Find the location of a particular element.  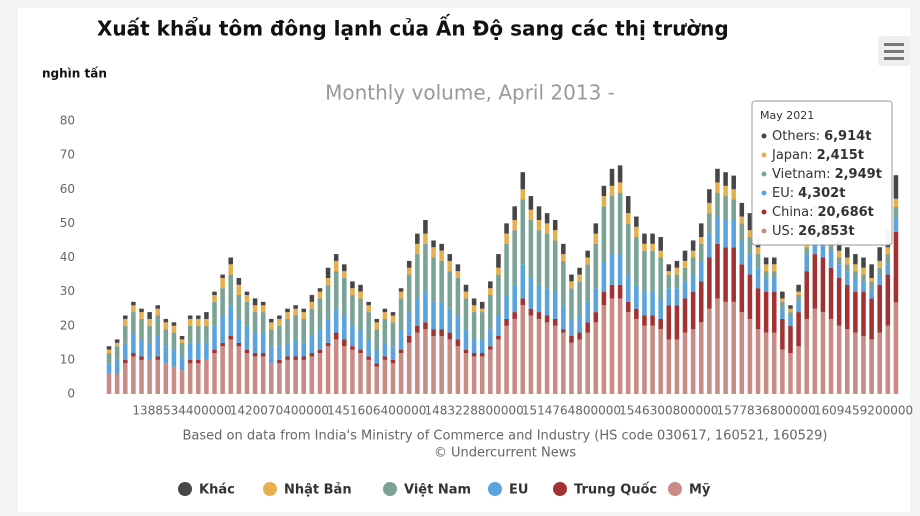

tooltip-value: 20,686t is located at coordinates (846, 212).